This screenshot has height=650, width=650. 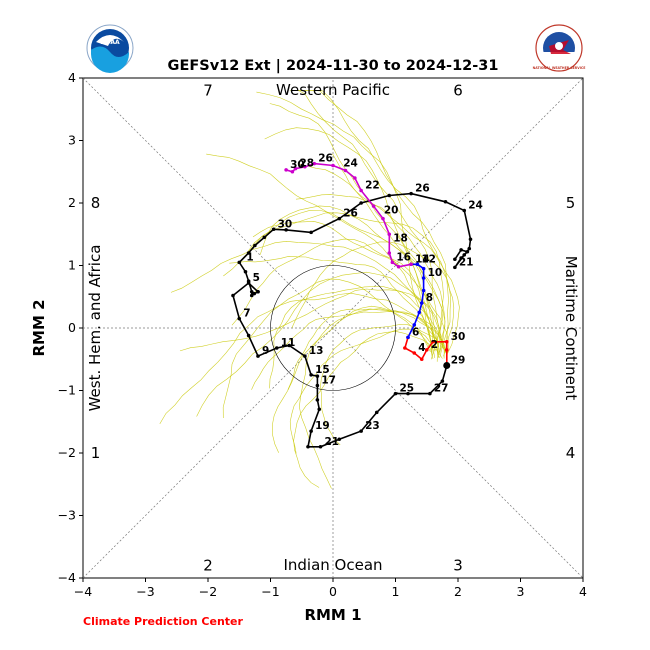 What do you see at coordinates (246, 314) in the screenshot?
I see `day-label: 7` at bounding box center [246, 314].